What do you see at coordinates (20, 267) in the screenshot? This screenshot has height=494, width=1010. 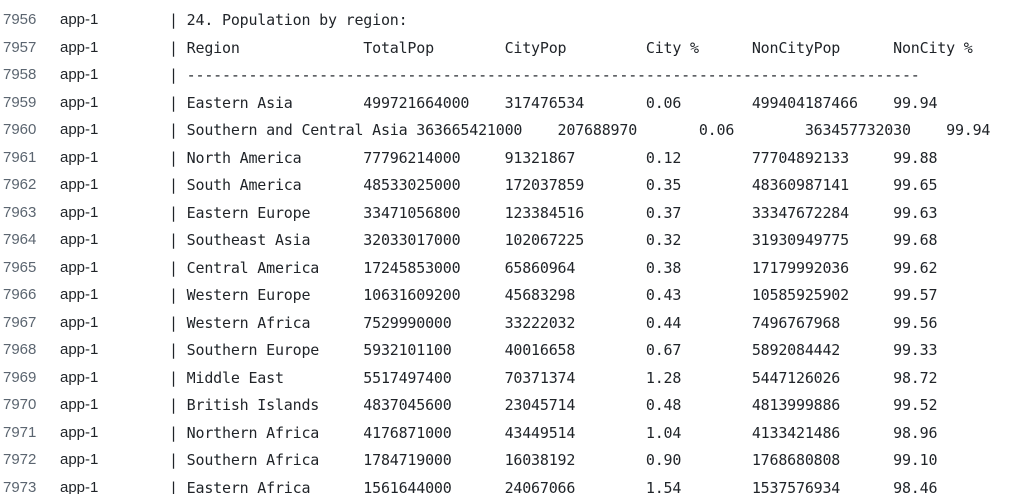 I see `line-number: 7965` at bounding box center [20, 267].